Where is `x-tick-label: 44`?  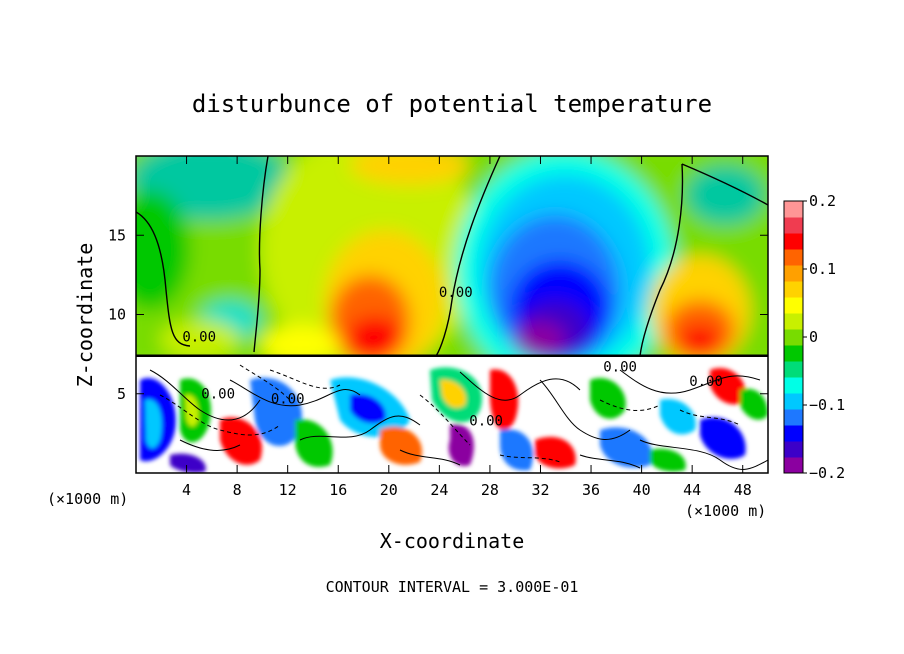 x-tick-label: 44 is located at coordinates (692, 490).